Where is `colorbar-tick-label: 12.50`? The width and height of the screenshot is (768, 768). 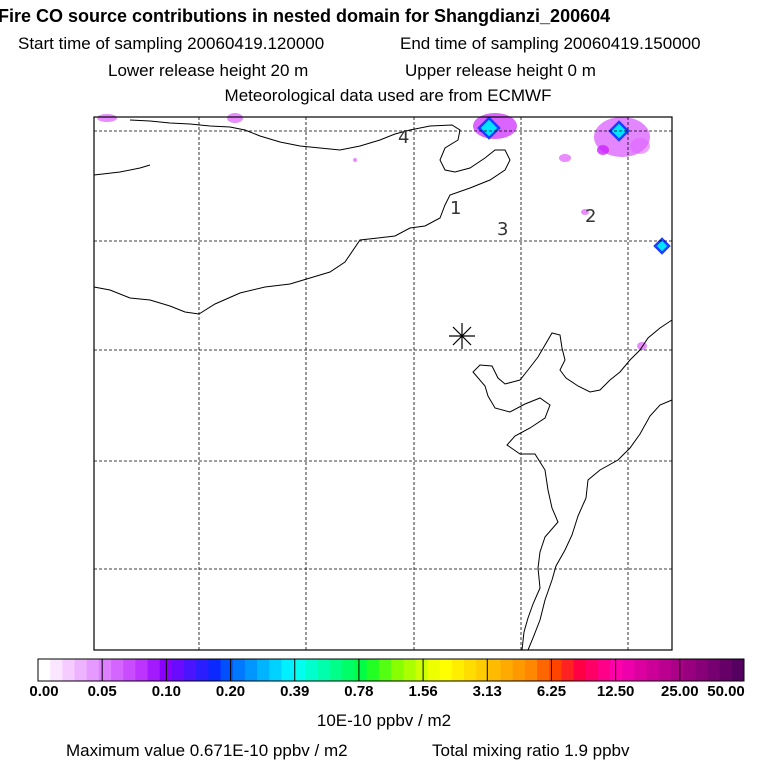
colorbar-tick-label: 12.50 is located at coordinates (615, 691).